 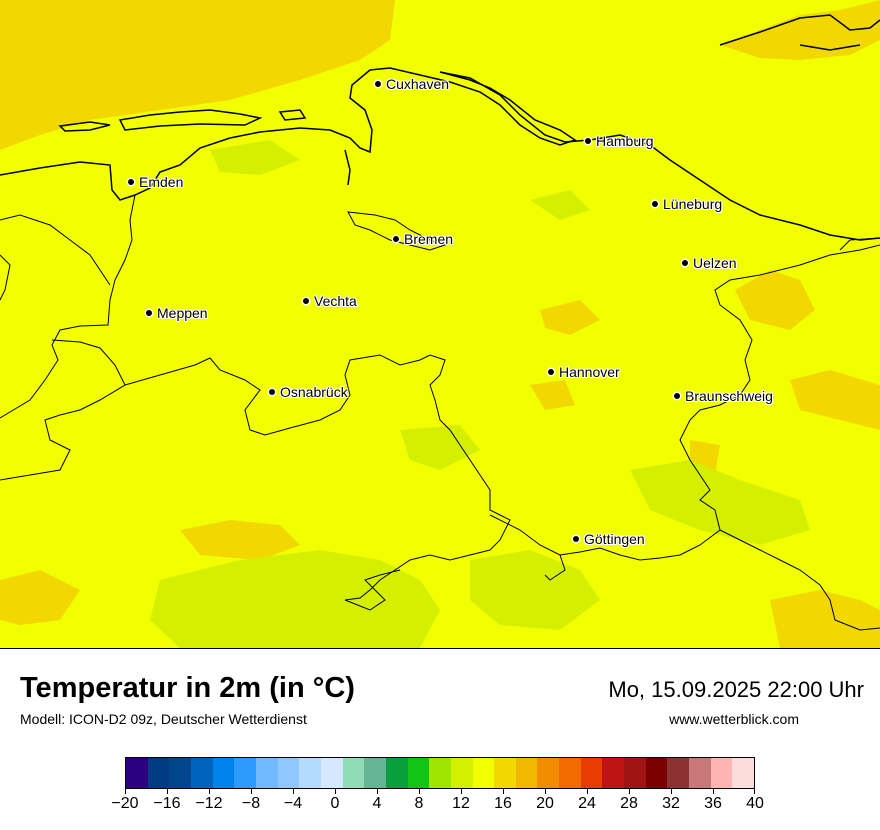 I want to click on city-label: Göttingen, so click(x=614, y=539).